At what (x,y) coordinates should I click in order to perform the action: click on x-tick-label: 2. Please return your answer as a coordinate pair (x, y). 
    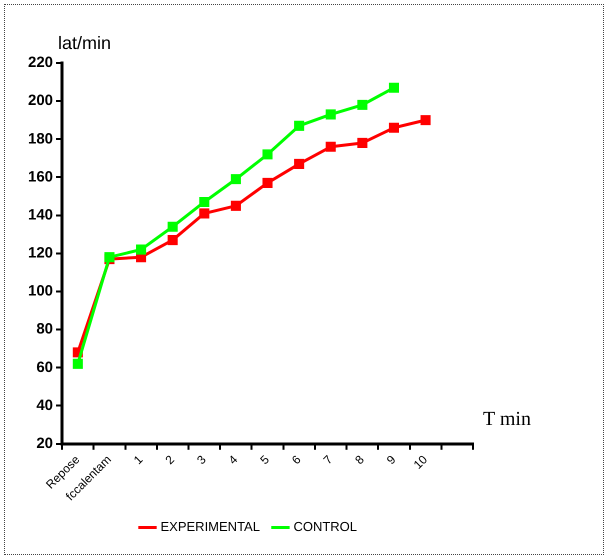
    Looking at the image, I should click on (170, 460).